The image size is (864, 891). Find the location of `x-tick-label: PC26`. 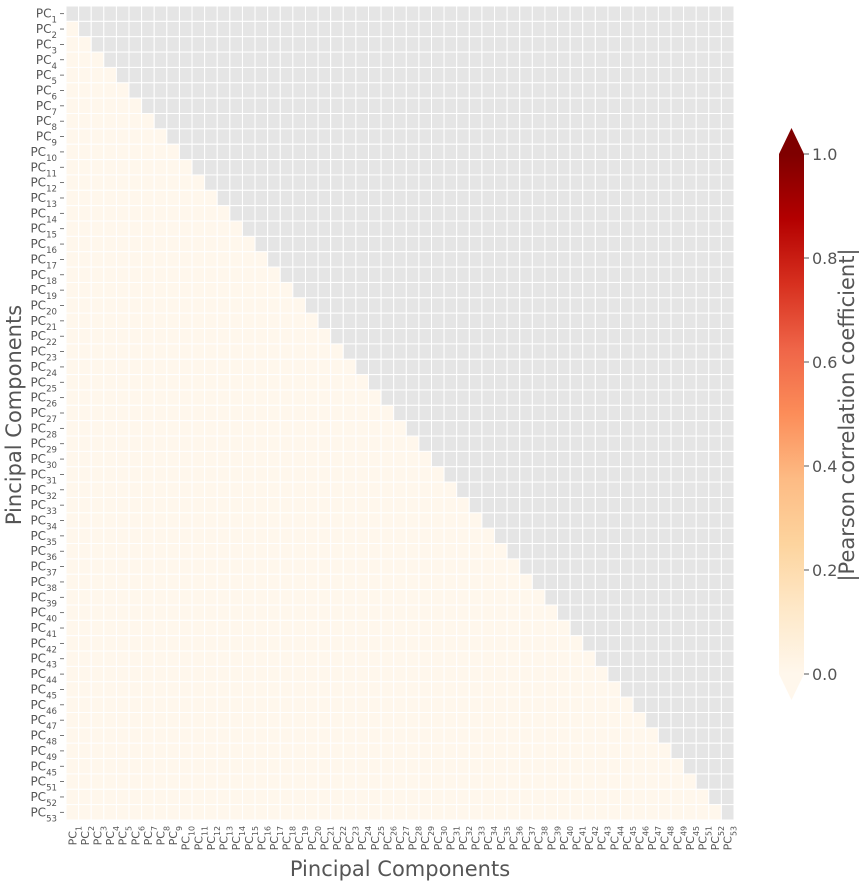

x-tick-label: PC26 is located at coordinates (389, 838).